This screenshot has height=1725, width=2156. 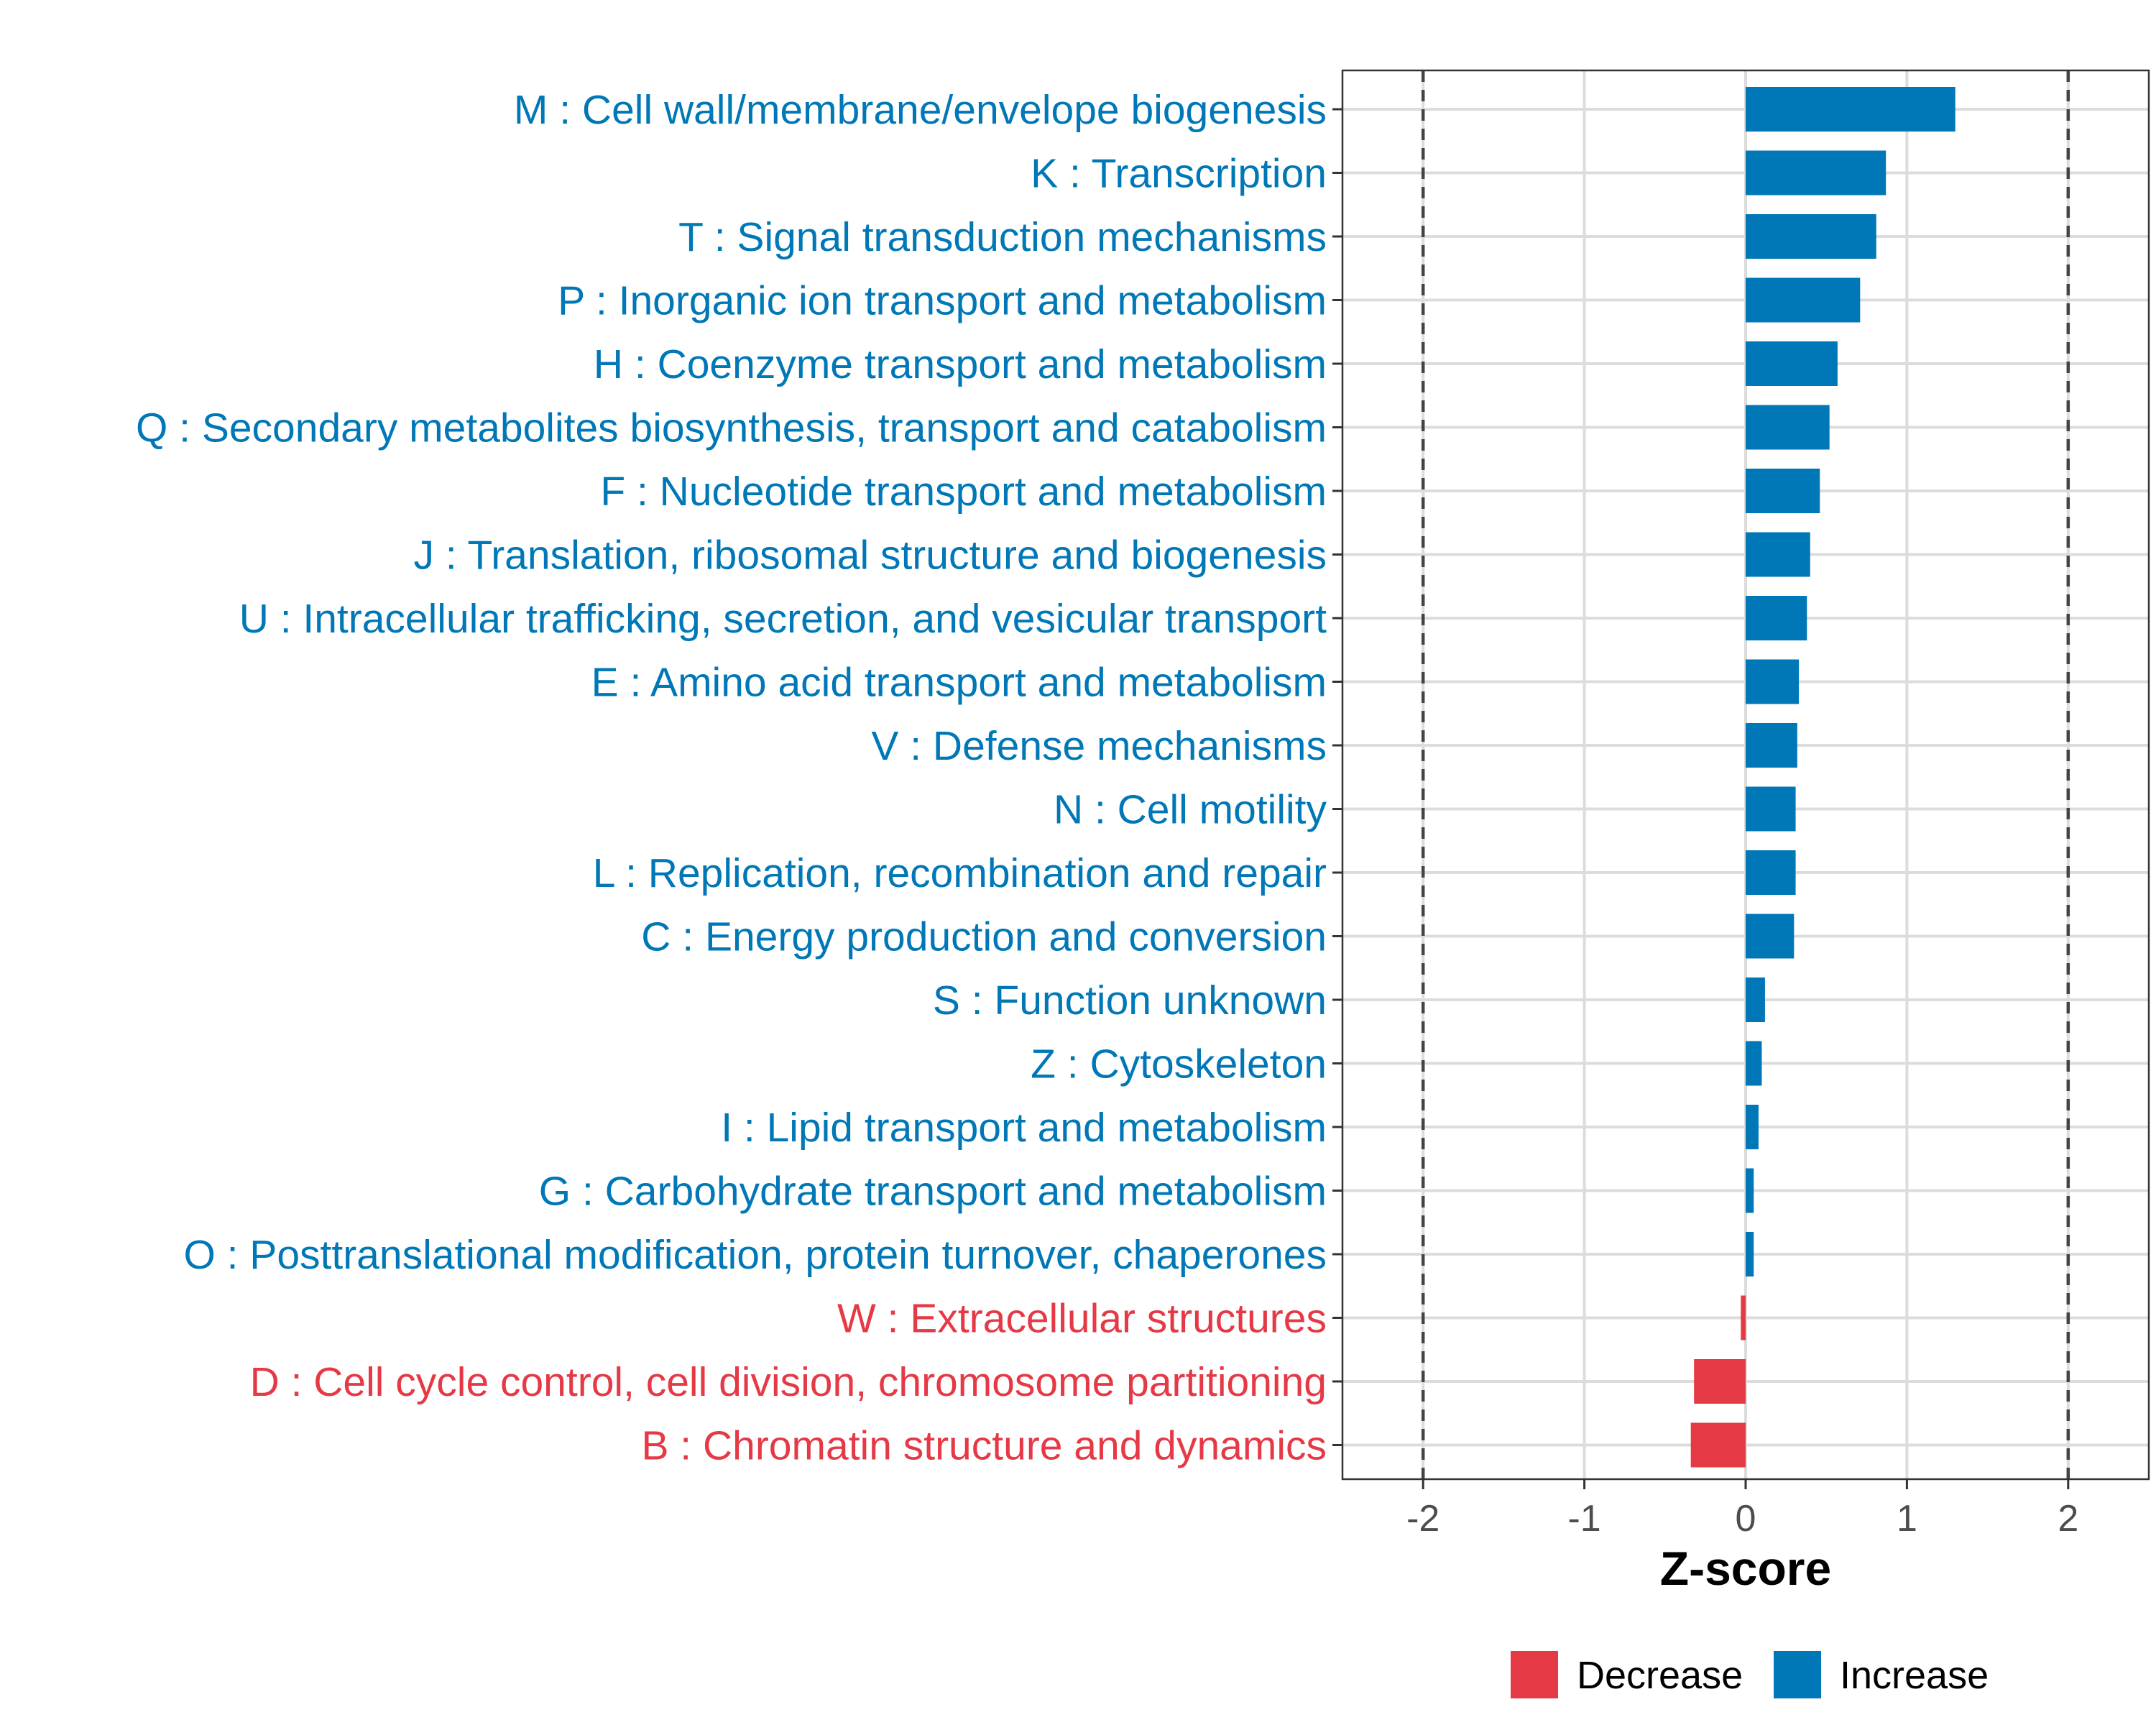 What do you see at coordinates (959, 683) in the screenshot?
I see `category-label: E : Amino acid transport and metabolism` at bounding box center [959, 683].